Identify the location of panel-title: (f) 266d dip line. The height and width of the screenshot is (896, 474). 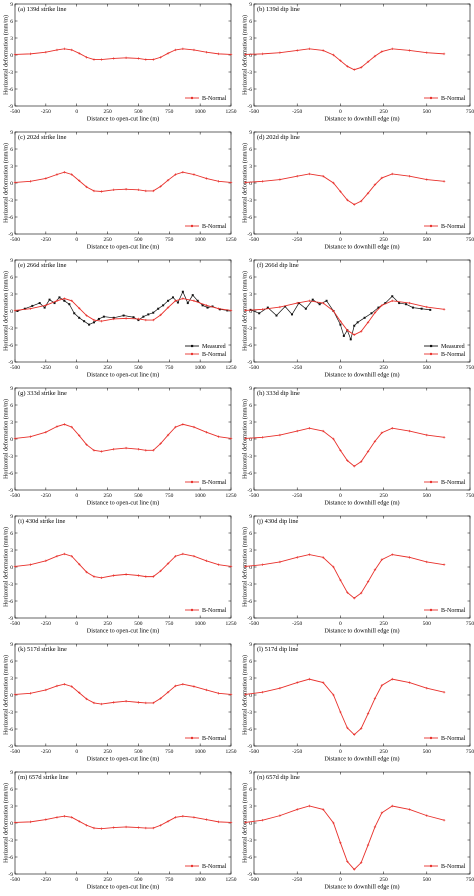
(278, 265).